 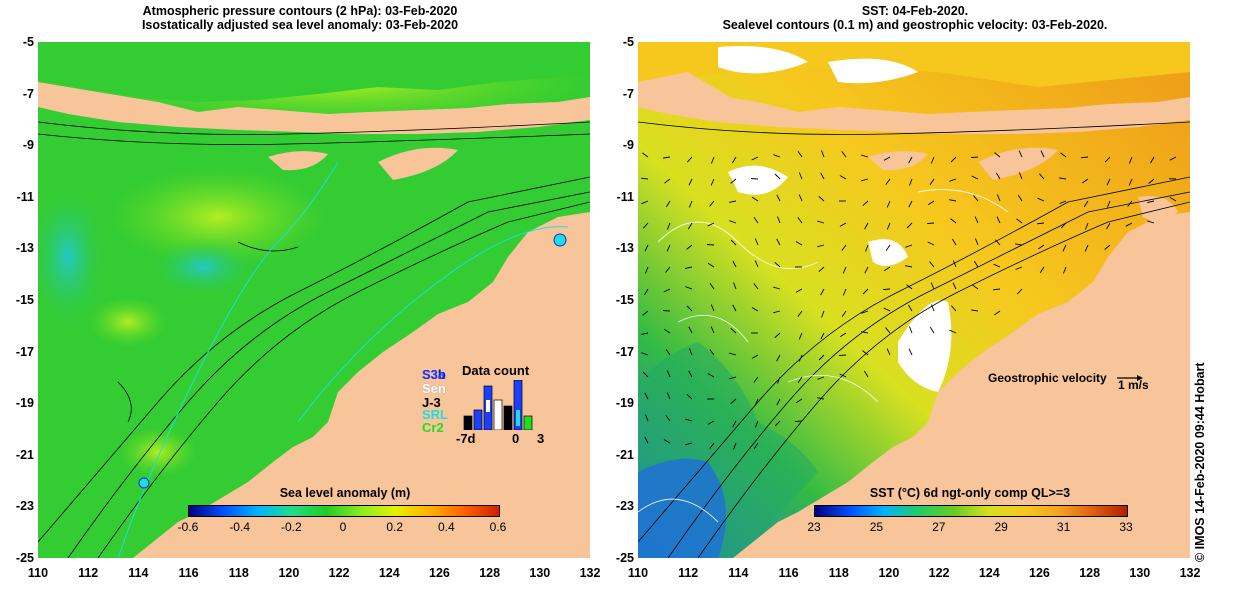 What do you see at coordinates (24, 558) in the screenshot?
I see `left-y-tick: -25` at bounding box center [24, 558].